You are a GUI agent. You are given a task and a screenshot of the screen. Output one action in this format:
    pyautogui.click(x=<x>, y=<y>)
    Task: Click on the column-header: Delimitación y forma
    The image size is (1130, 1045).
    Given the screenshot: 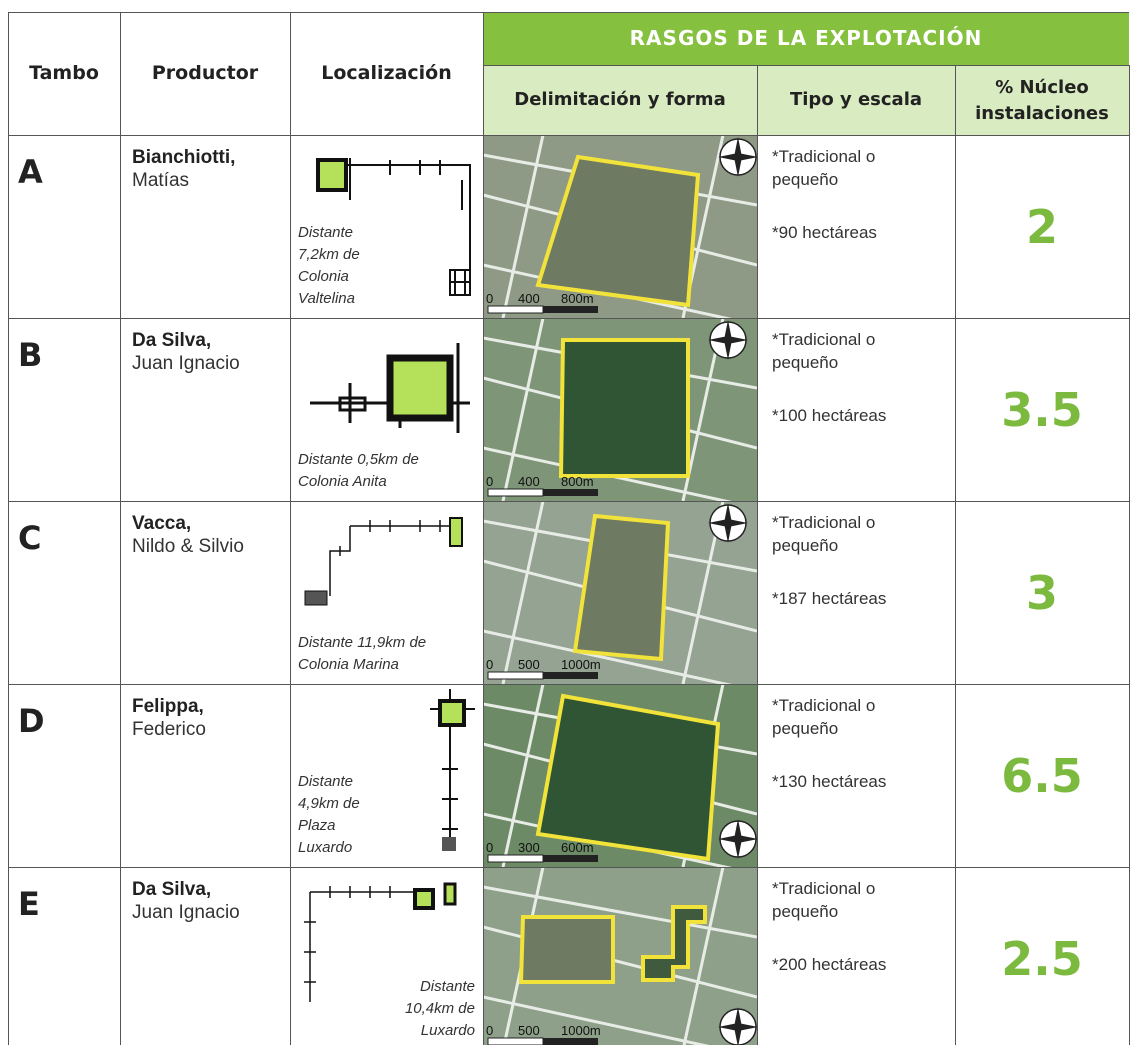 What is the action you would take?
    pyautogui.click(x=620, y=99)
    